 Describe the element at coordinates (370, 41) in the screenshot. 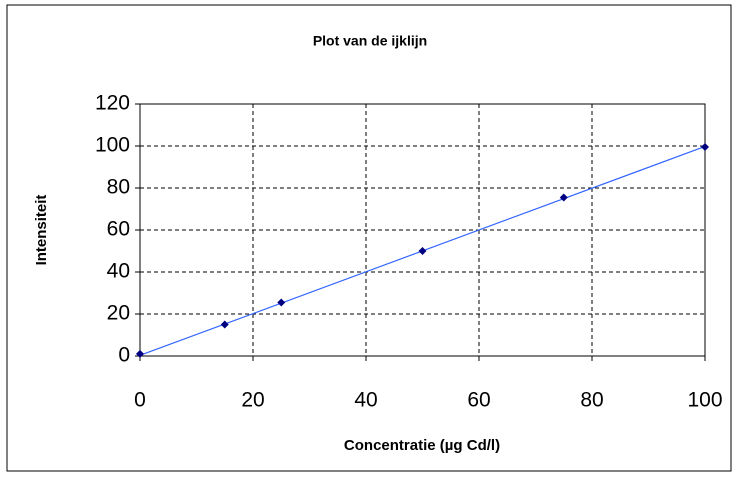

I see `chart-title: Plot van de ijklijn` at that location.